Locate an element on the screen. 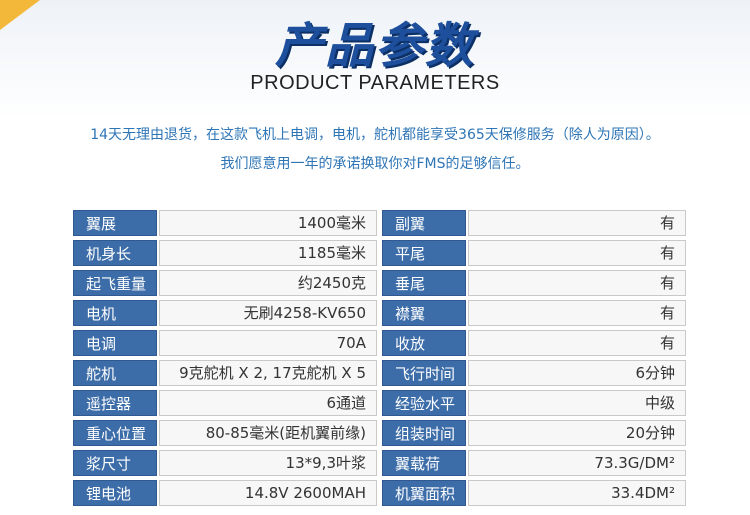  page-title: 产品参数 is located at coordinates (374, 46).